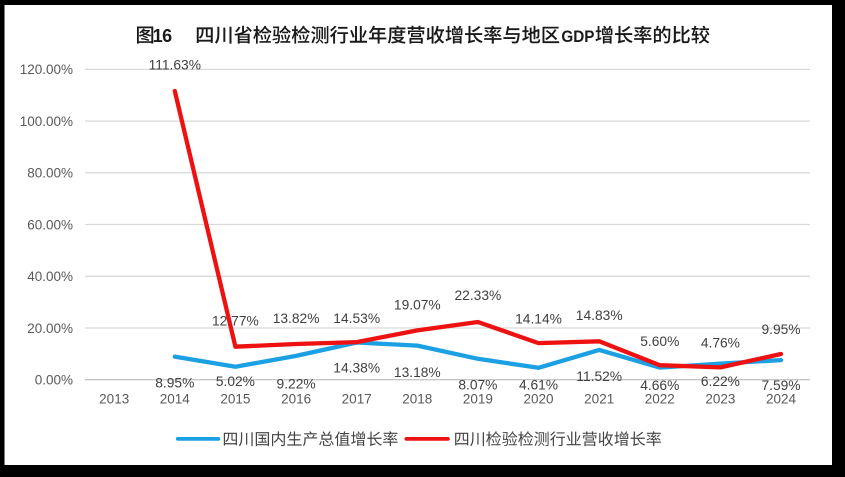 The height and width of the screenshot is (477, 845). What do you see at coordinates (478, 399) in the screenshot?
I see `svg-text: 2019` at bounding box center [478, 399].